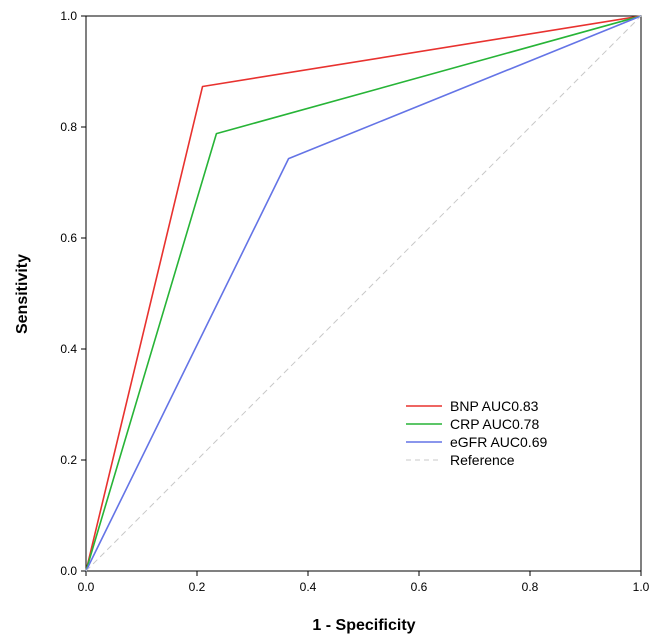 Image resolution: width=661 pixels, height=635 pixels. What do you see at coordinates (419, 587) in the screenshot?
I see `x-tick-label: 0.6` at bounding box center [419, 587].